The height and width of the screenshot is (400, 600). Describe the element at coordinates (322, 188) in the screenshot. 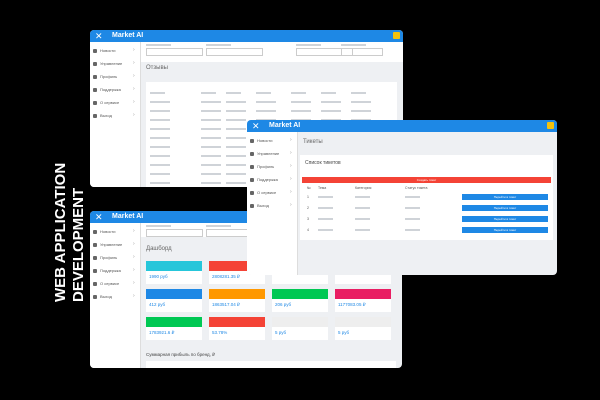

I see `table-header: Тема` at that location.